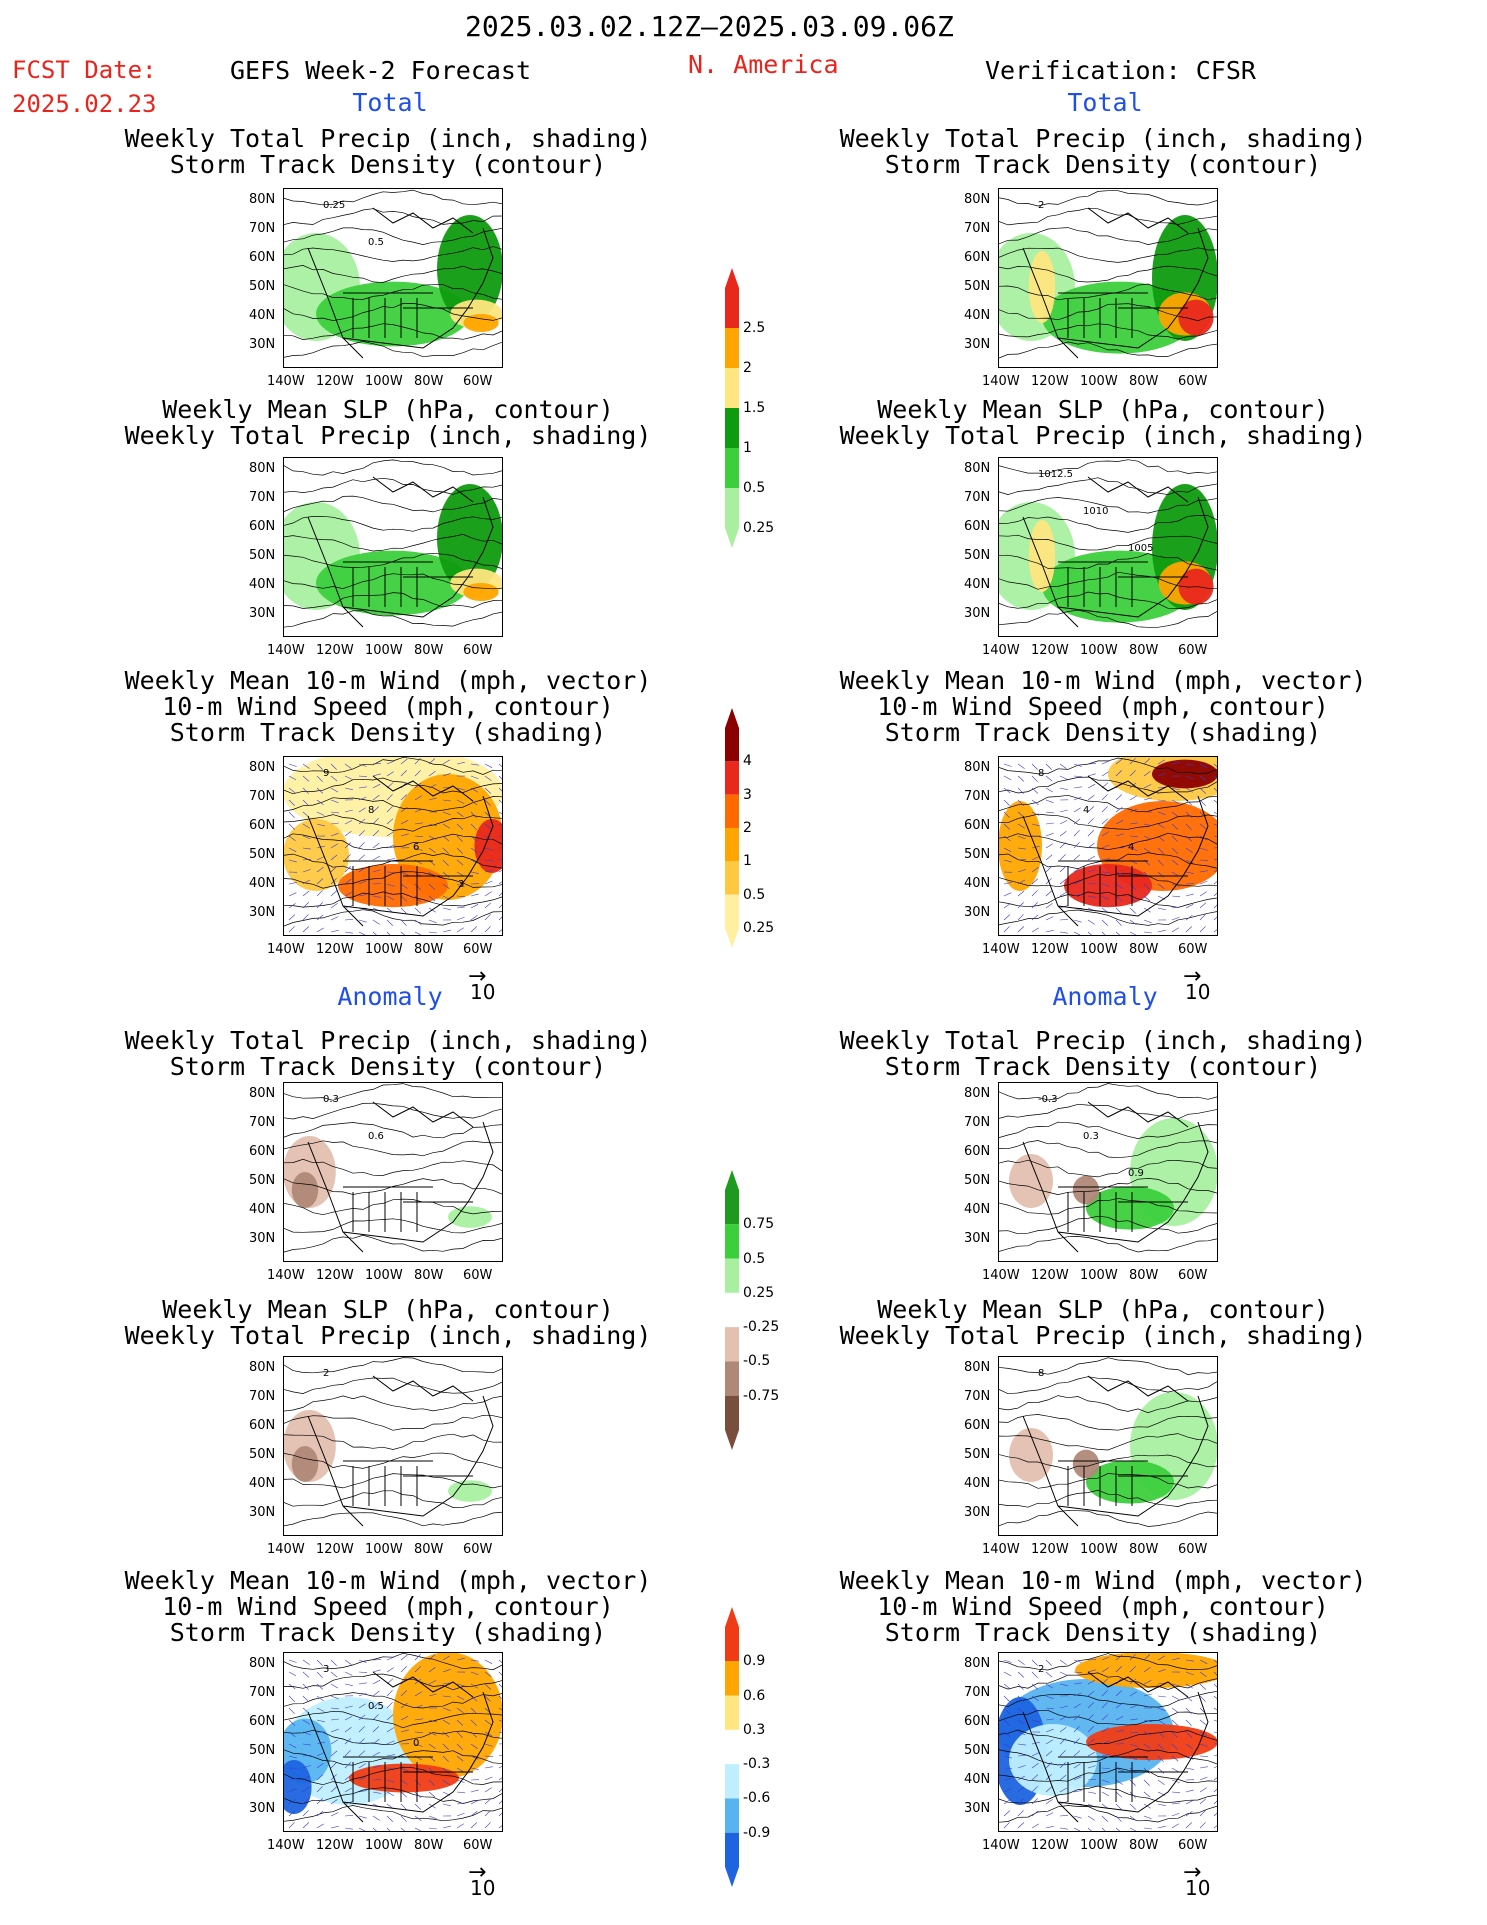  I want to click on page-title: 2025.03.02.12Z–2025.03.09.06Z, so click(709, 26).